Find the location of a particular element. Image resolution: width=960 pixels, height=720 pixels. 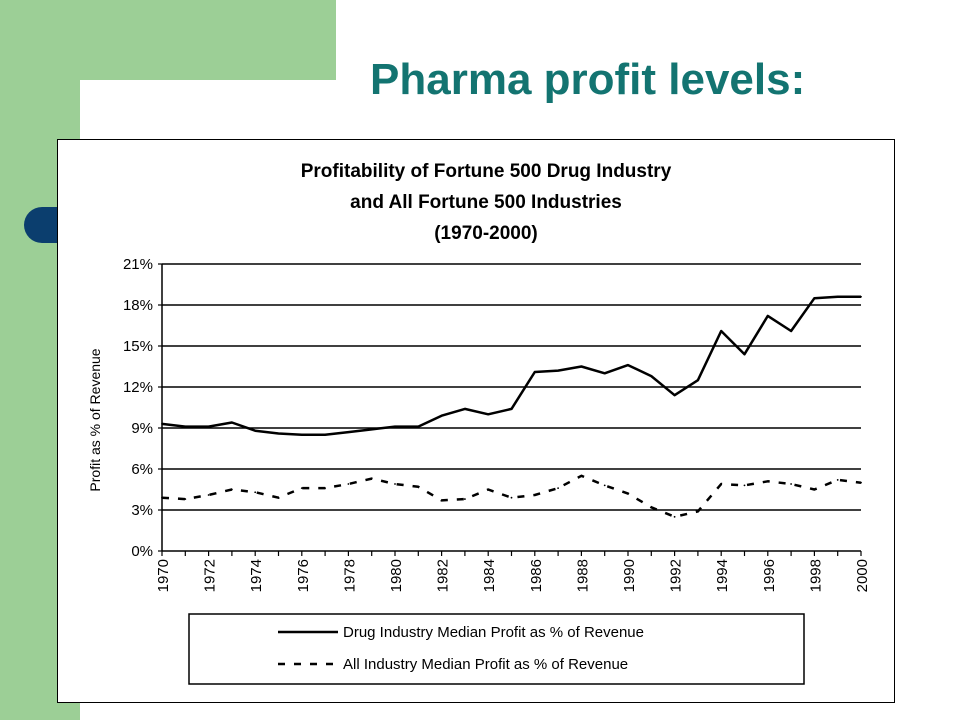

legend-box is located at coordinates (496, 649).